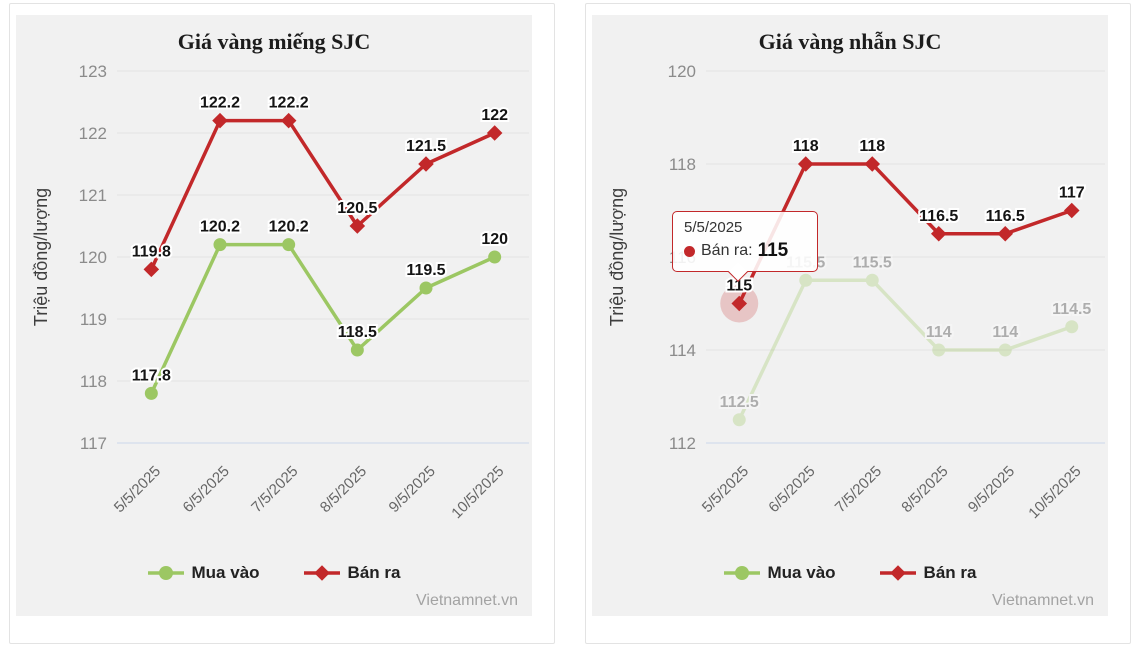 The height and width of the screenshot is (647, 1139). I want to click on svg-text: 115.5, so click(872, 262).